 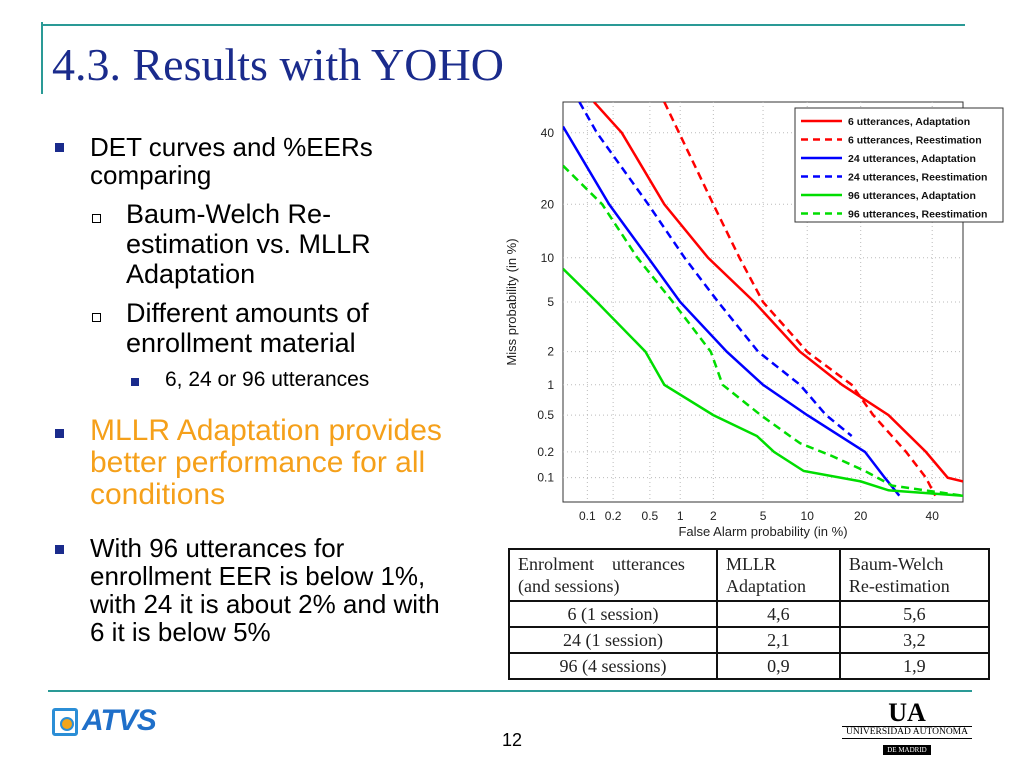 What do you see at coordinates (914, 640) in the screenshot?
I see `table-cell: 3,2` at bounding box center [914, 640].